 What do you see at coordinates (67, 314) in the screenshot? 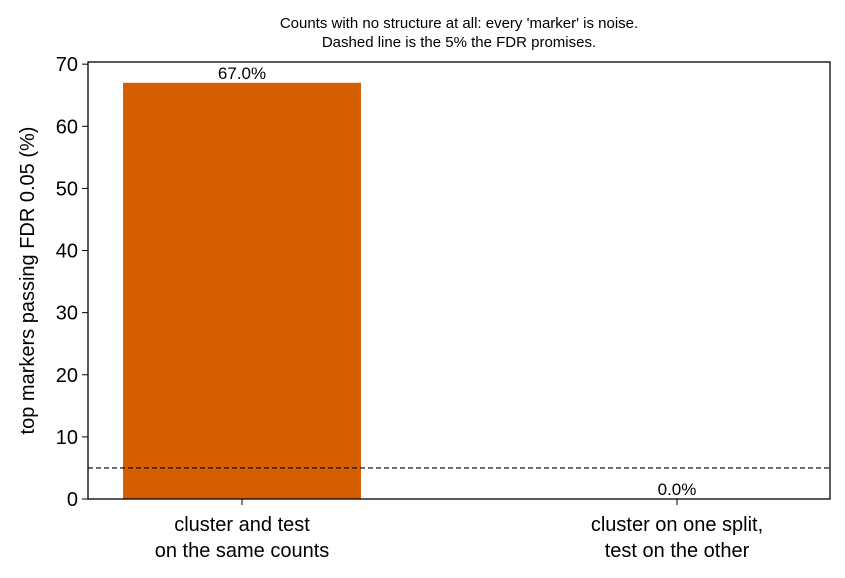
I see `y-tick-label: 30` at bounding box center [67, 314].